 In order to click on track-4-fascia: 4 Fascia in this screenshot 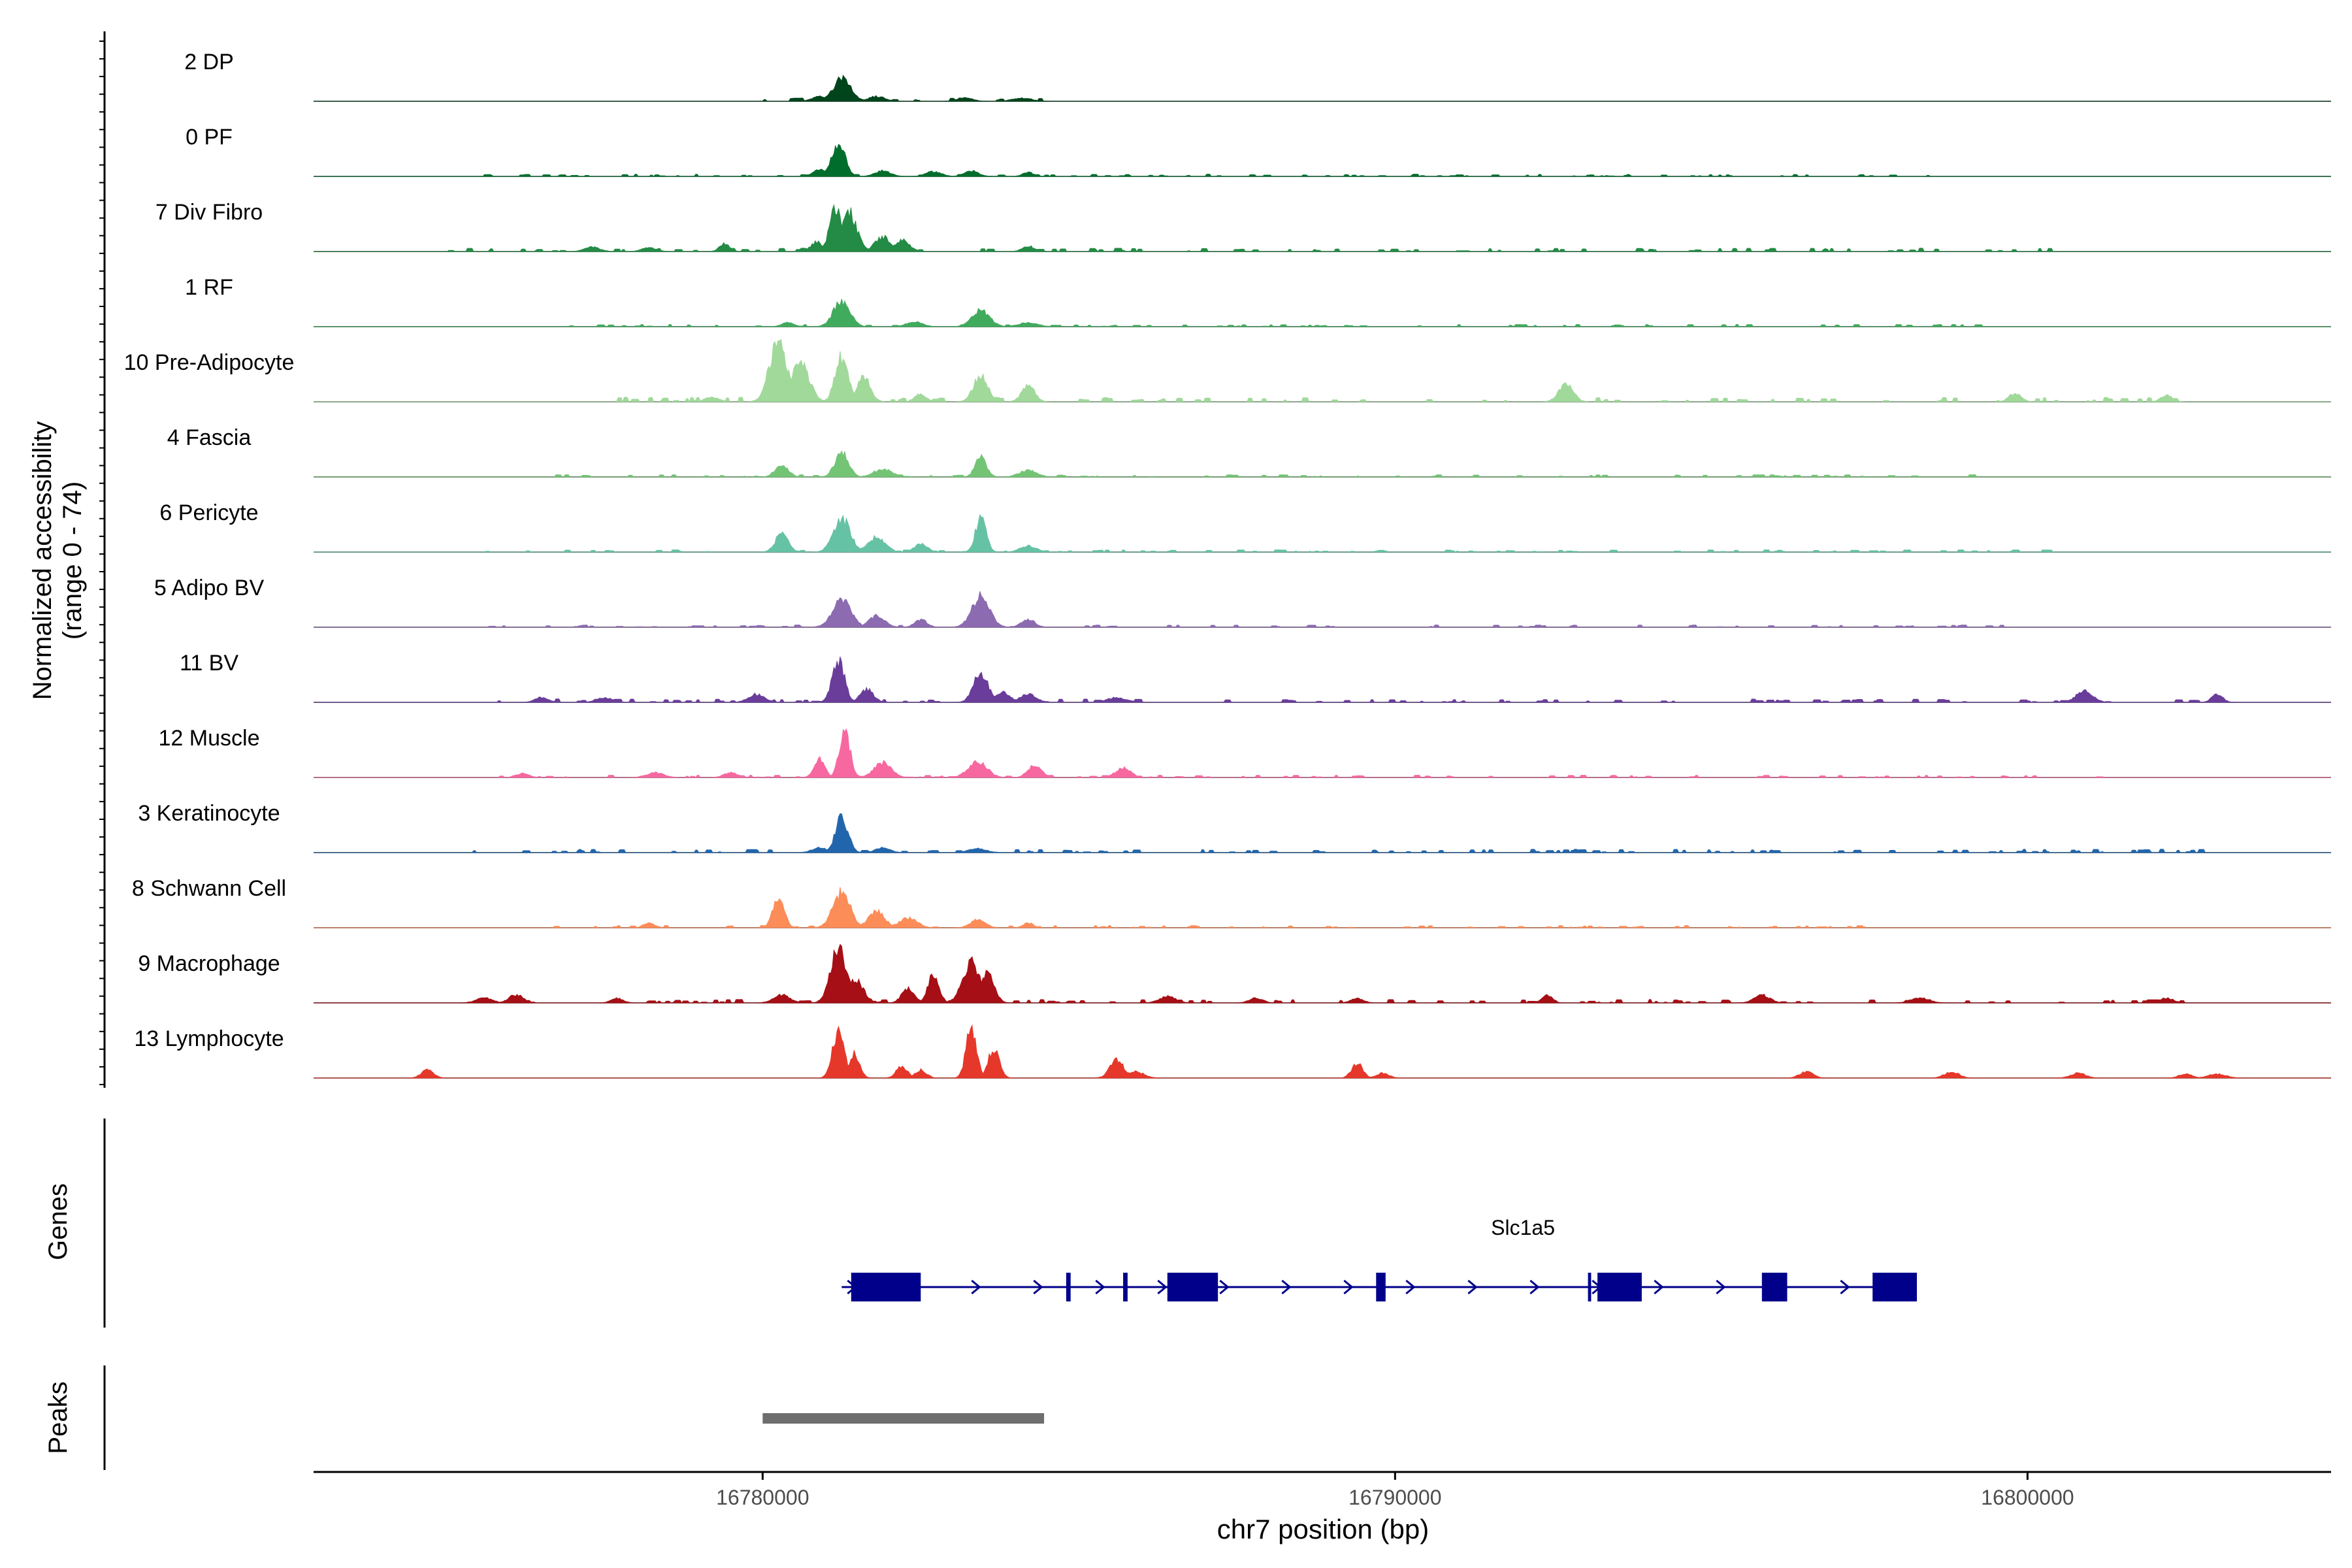, I will do `click(1249, 451)`.